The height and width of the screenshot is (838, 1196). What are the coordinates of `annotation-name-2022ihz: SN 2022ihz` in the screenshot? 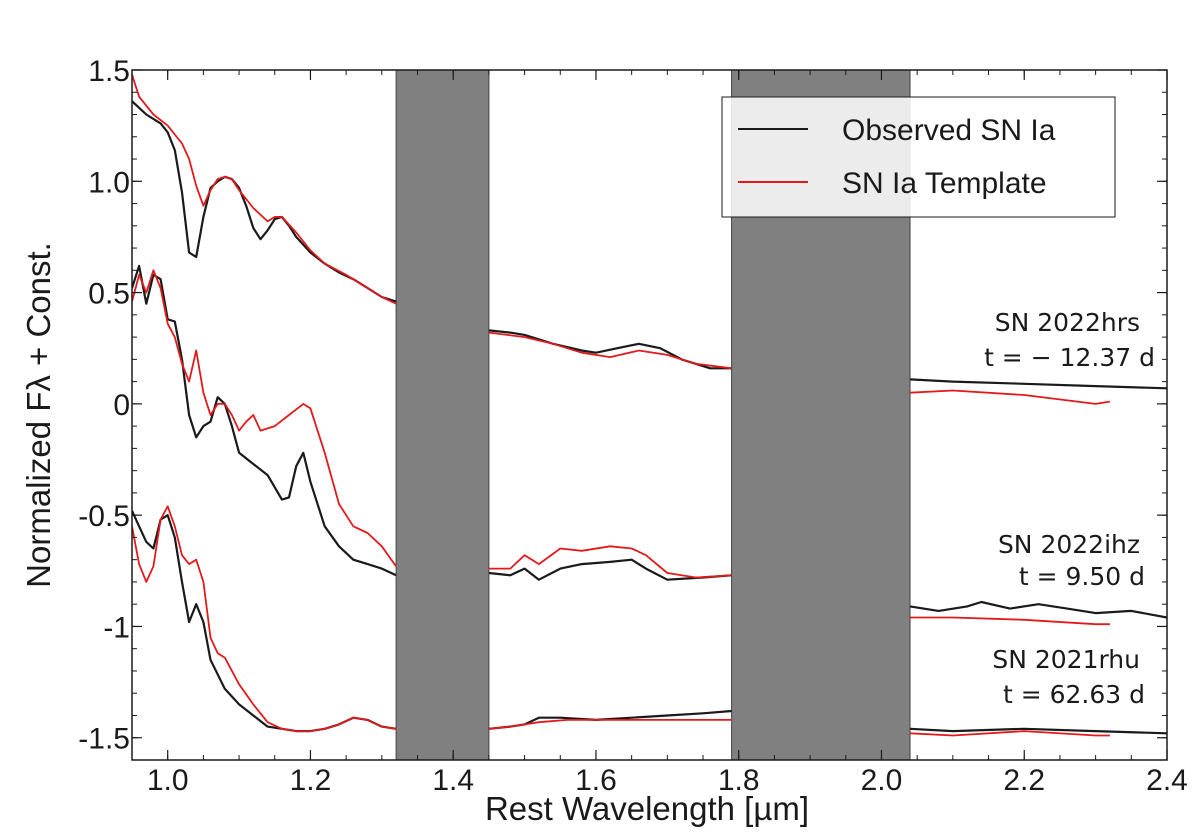 It's located at (1069, 544).